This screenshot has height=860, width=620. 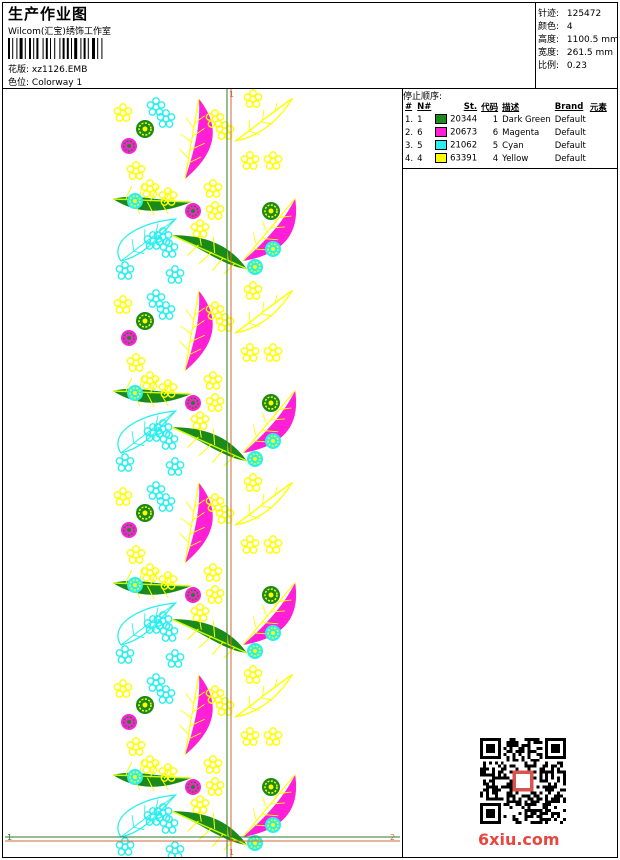 I want to click on design-file-line: 花版: xz1126.EMB, so click(x=47, y=68).